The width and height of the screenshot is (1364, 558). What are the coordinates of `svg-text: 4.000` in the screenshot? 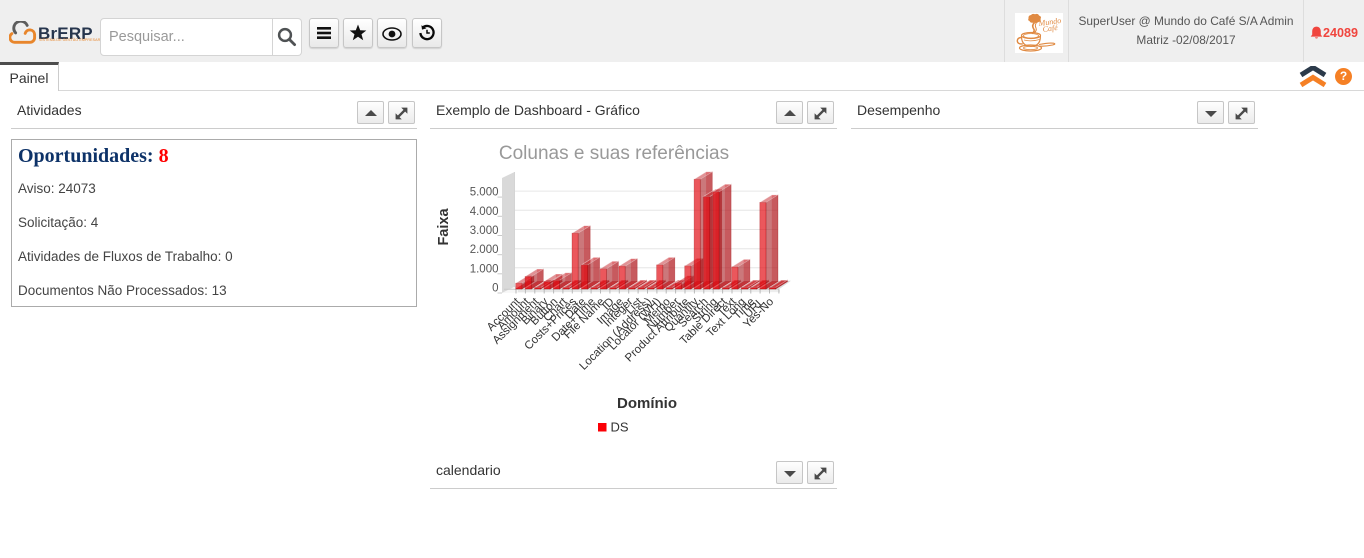 It's located at (484, 212).